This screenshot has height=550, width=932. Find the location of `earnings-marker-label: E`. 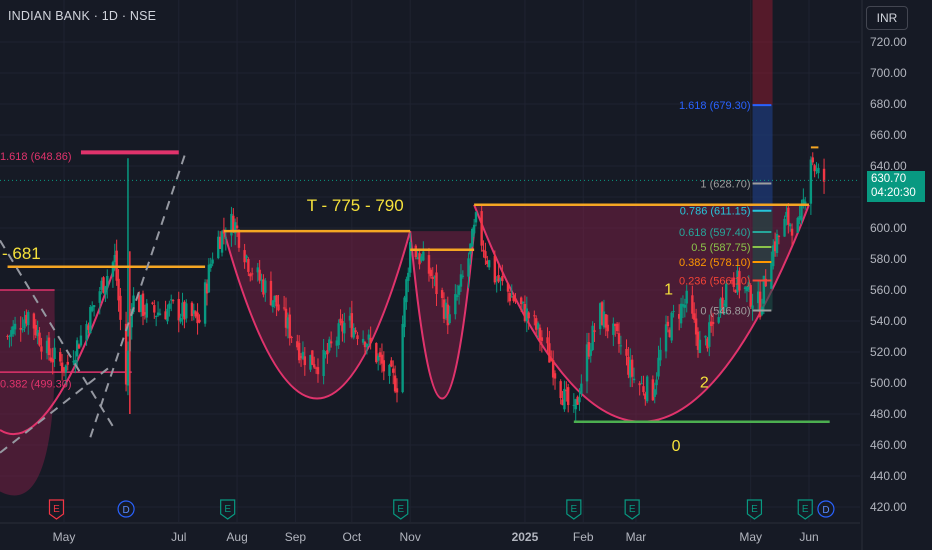

earnings-marker-label: E is located at coordinates (56, 509).